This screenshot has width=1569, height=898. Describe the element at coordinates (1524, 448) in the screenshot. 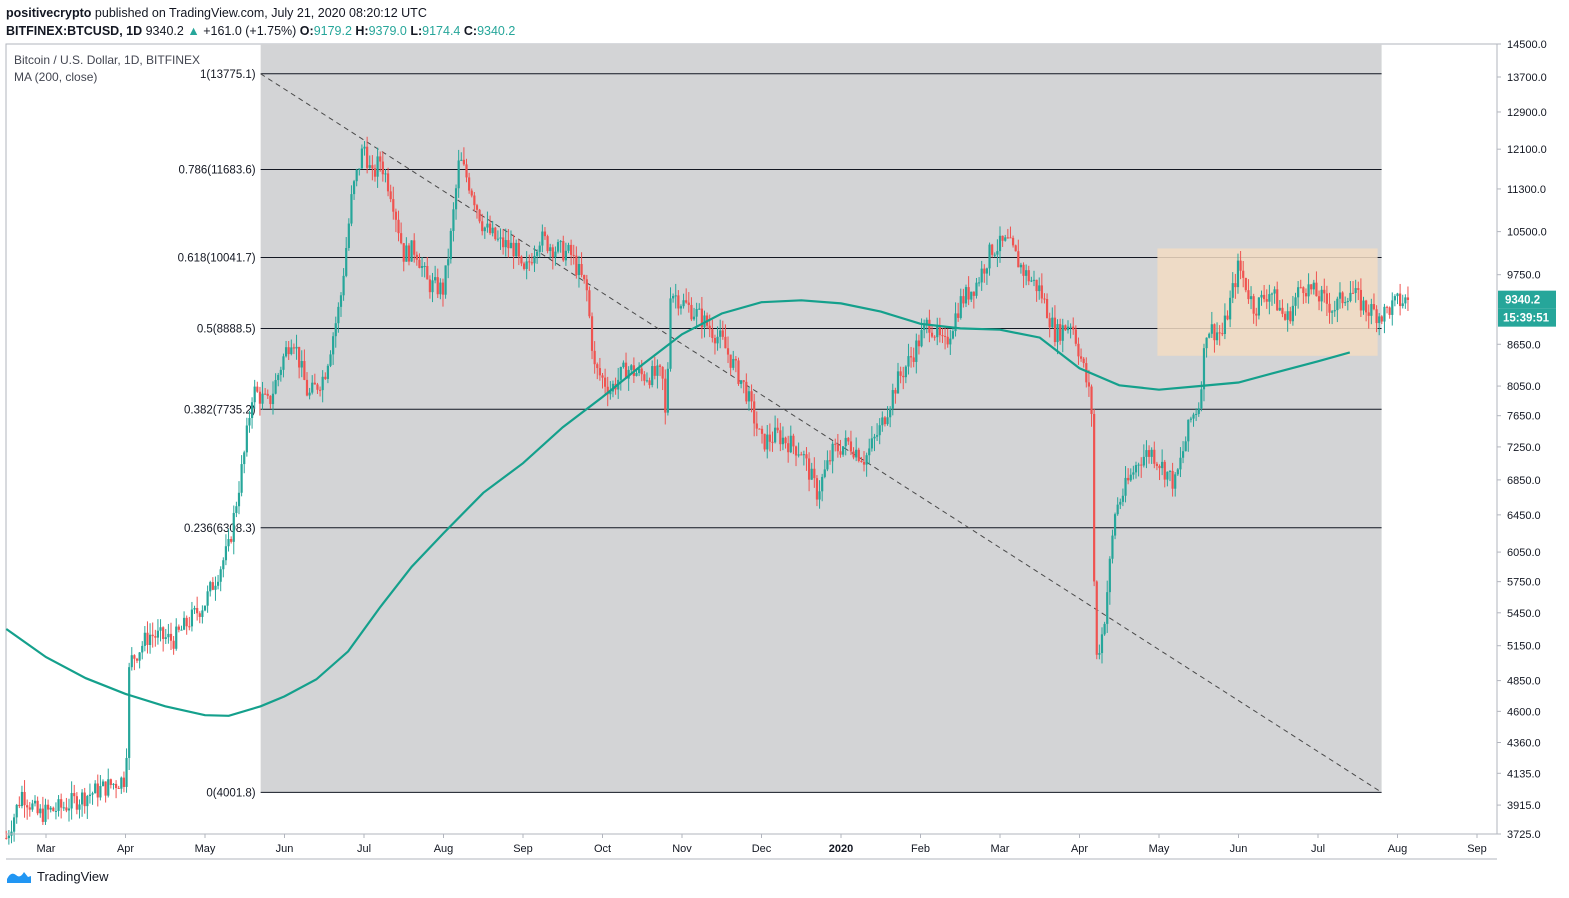

I see `y-tick-label: 7250.0` at that location.